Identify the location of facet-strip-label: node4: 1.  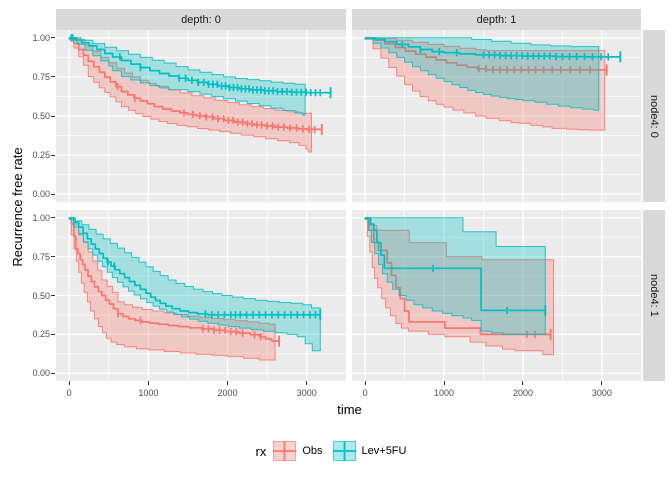
(654, 295).